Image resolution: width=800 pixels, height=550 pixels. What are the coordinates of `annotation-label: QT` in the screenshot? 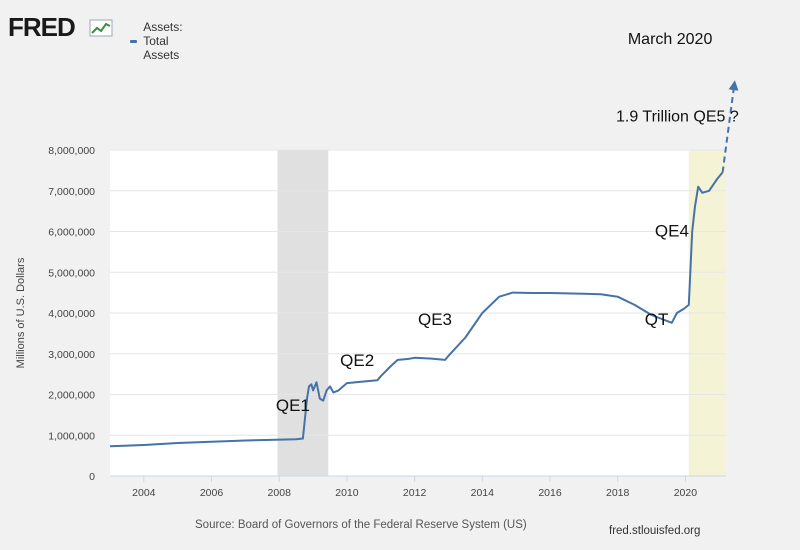 It's located at (657, 319).